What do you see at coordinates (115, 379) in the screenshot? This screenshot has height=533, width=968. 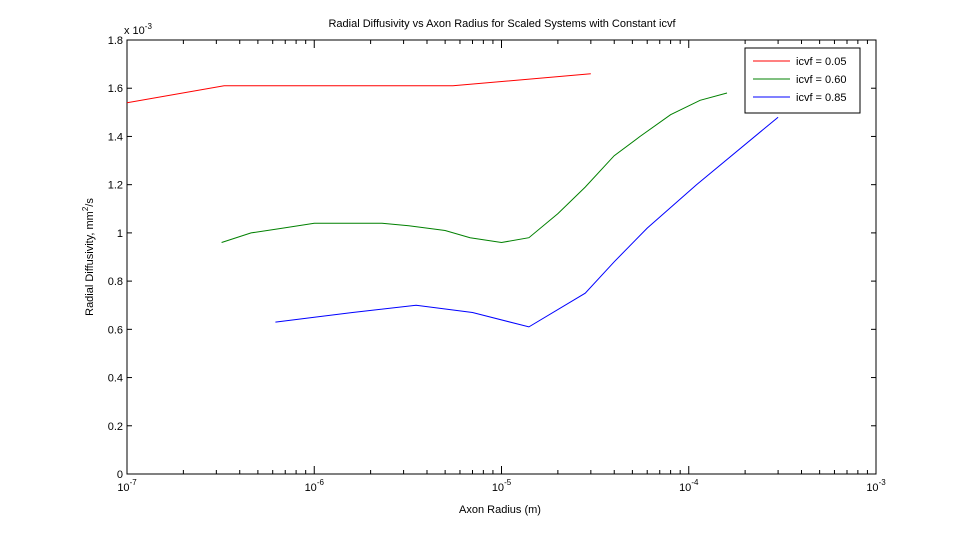 I see `y-tick-label: 0.4` at bounding box center [115, 379].